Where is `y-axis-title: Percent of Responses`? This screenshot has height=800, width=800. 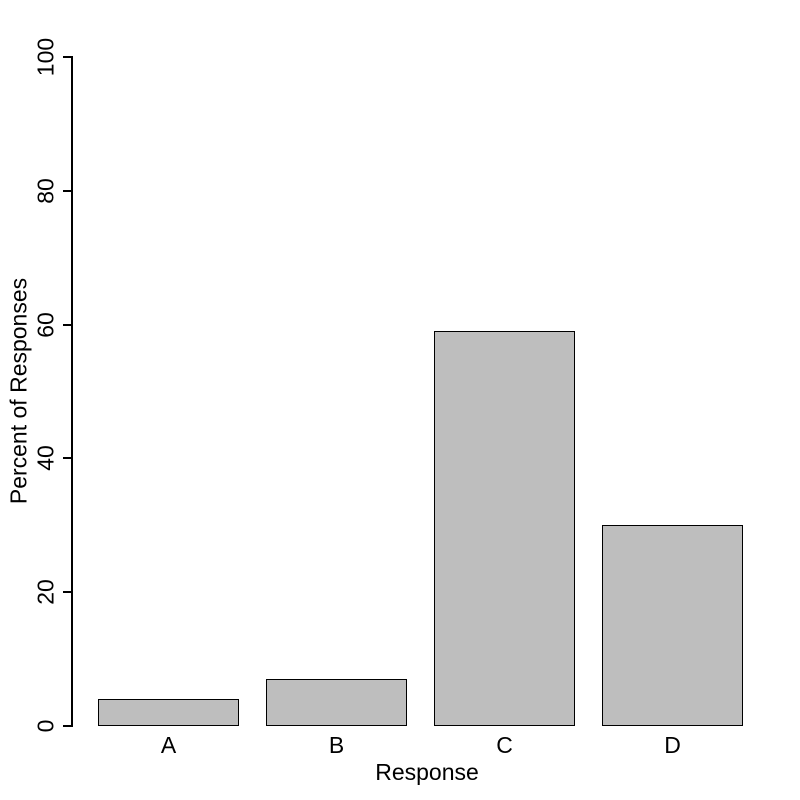
y-axis-title: Percent of Responses is located at coordinates (18, 391).